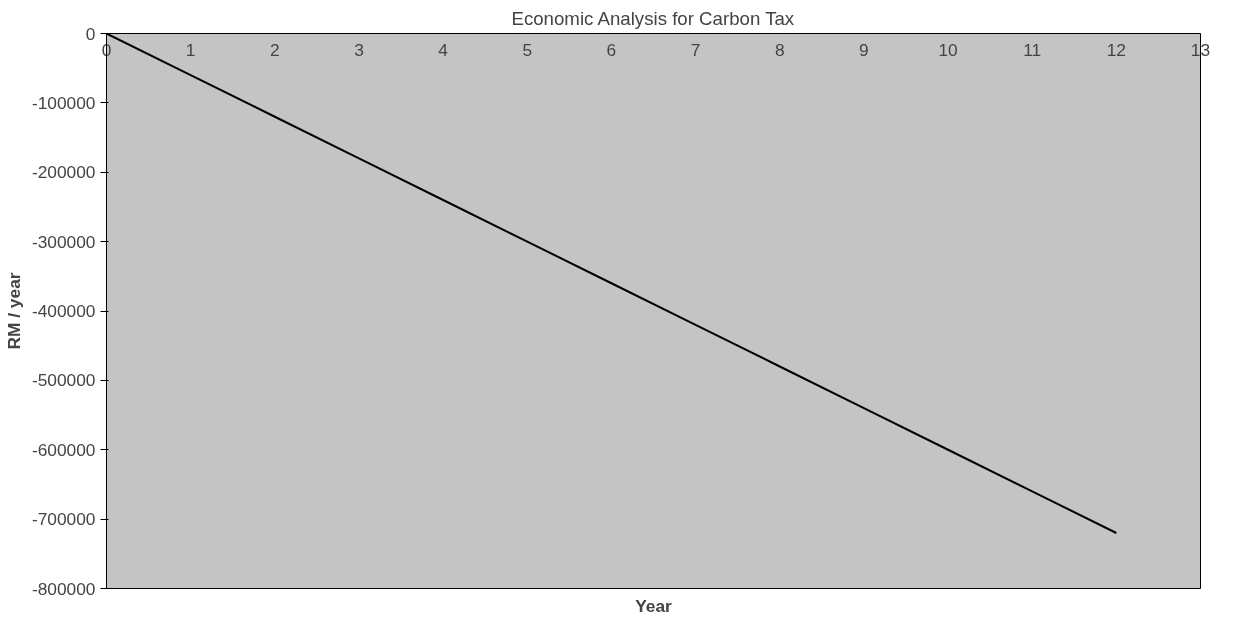 The image size is (1256, 631). What do you see at coordinates (63, 380) in the screenshot?
I see `y-tick-label: -500000` at bounding box center [63, 380].